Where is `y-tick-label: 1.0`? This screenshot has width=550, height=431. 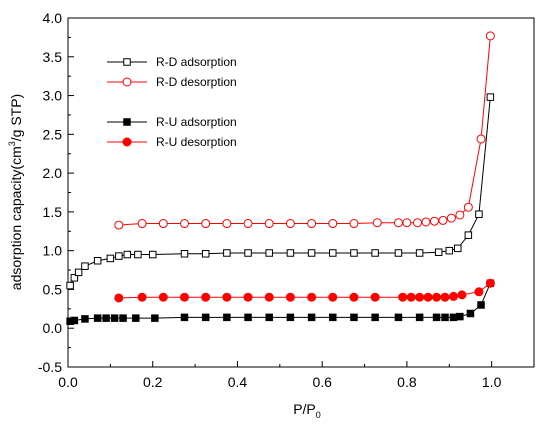
y-tick-label: 1.0 is located at coordinates (53, 251).